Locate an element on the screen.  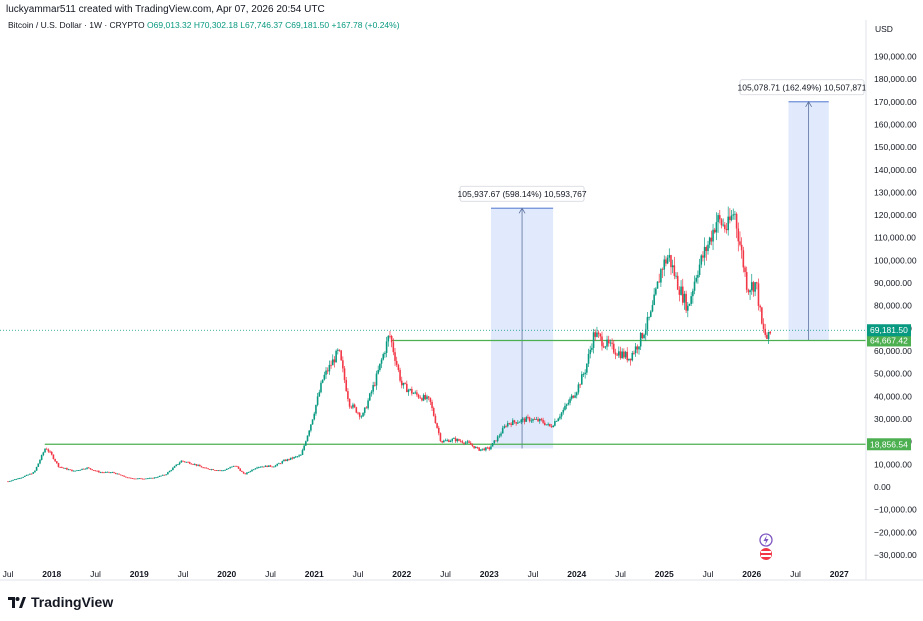
x-tick-label: 2022 is located at coordinates (401, 574).